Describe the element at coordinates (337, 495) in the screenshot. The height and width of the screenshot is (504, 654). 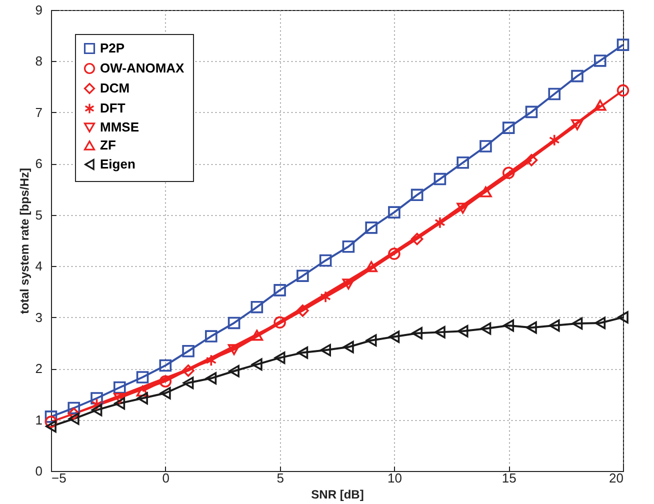
I see `x-axis-title: SNR [dB]` at that location.